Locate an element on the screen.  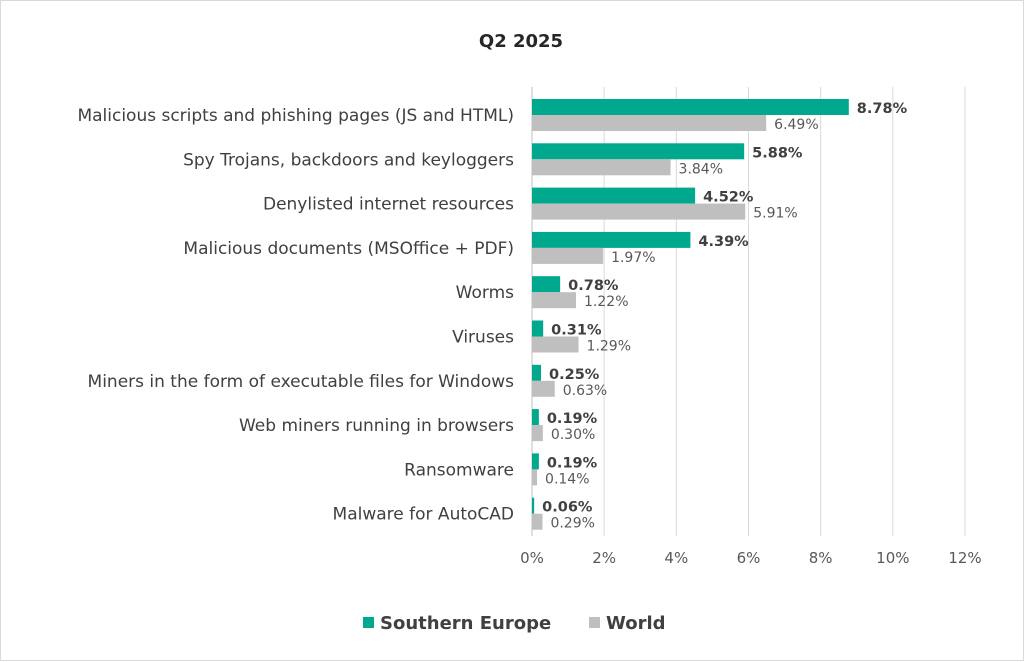
data-label-southern-europe: 5.88% is located at coordinates (777, 153).